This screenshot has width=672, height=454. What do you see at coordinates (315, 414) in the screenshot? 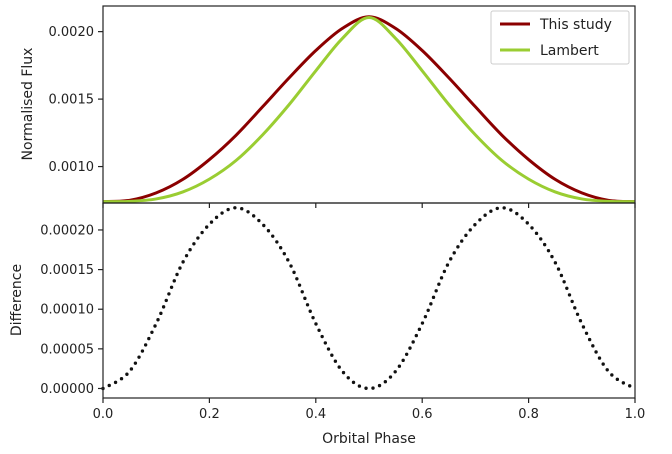
I see `bottom-x-tick-label: 0.4` at bounding box center [315, 414].